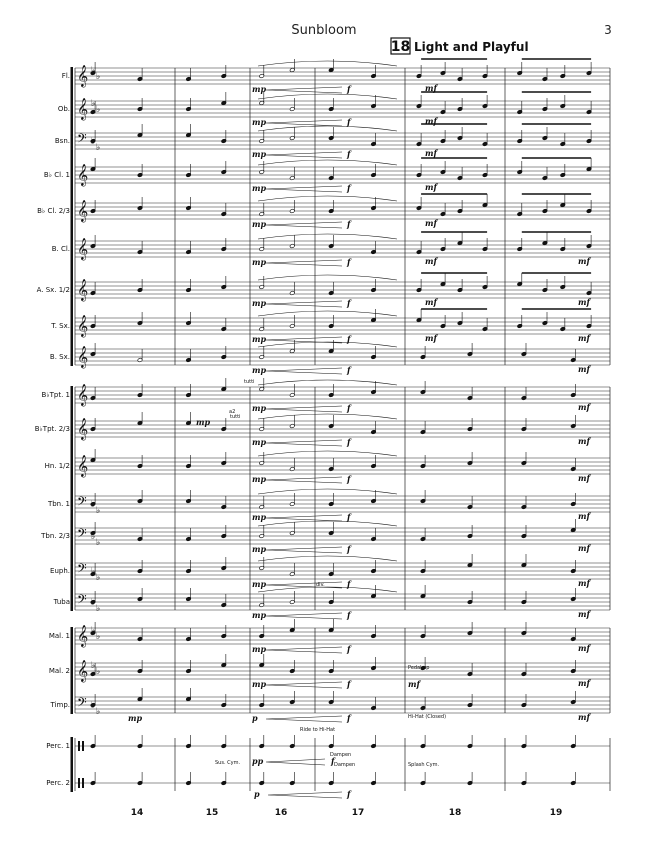  Describe the element at coordinates (331, 249) in the screenshot. I see `staff-6: B. Cl. 𝄞` at that location.